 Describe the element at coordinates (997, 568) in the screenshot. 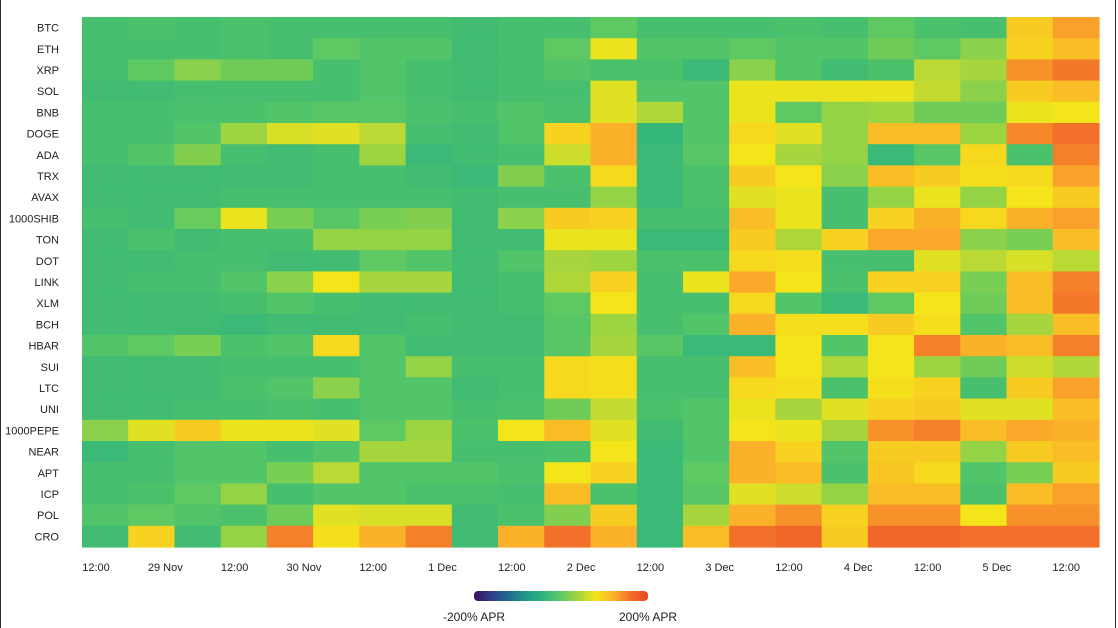

I see `x-tick-label: 5 Dec` at that location.